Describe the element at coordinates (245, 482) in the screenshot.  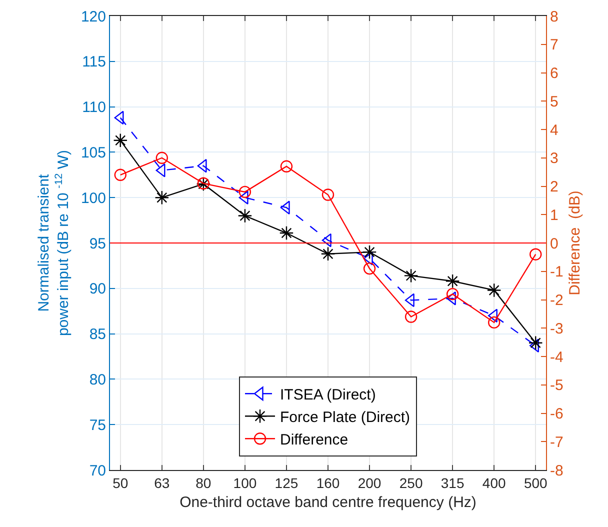
I see `x-tick-label: 100` at that location.